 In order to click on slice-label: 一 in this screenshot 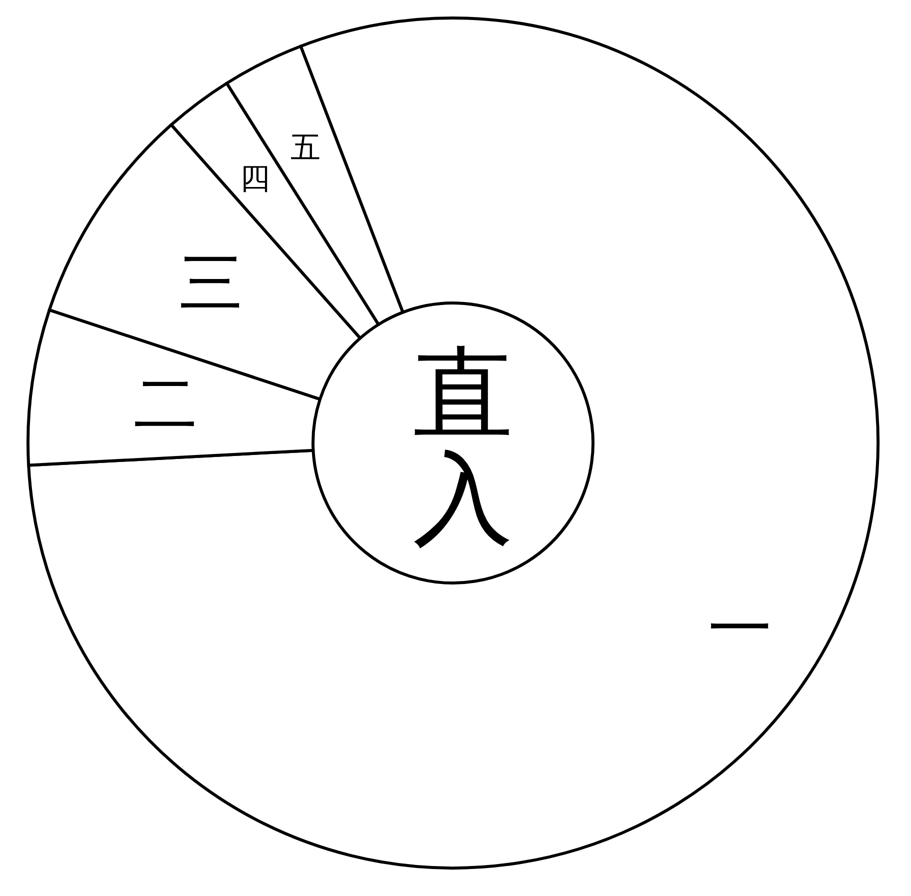, I will do `click(740, 629)`.